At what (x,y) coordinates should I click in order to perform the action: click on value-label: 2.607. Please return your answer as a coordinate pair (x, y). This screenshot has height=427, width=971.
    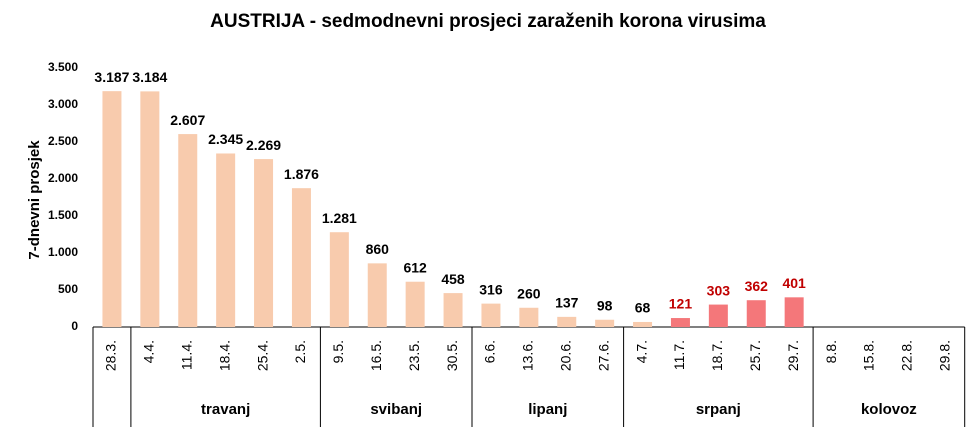
    Looking at the image, I should click on (187, 120).